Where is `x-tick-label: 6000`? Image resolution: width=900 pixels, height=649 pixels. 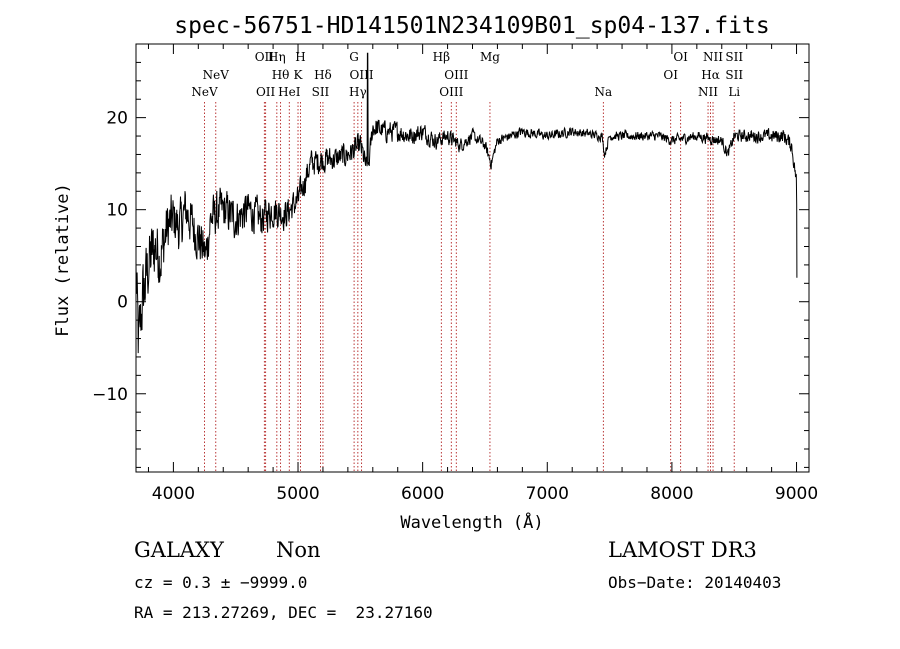 x-tick-label: 6000 is located at coordinates (422, 494).